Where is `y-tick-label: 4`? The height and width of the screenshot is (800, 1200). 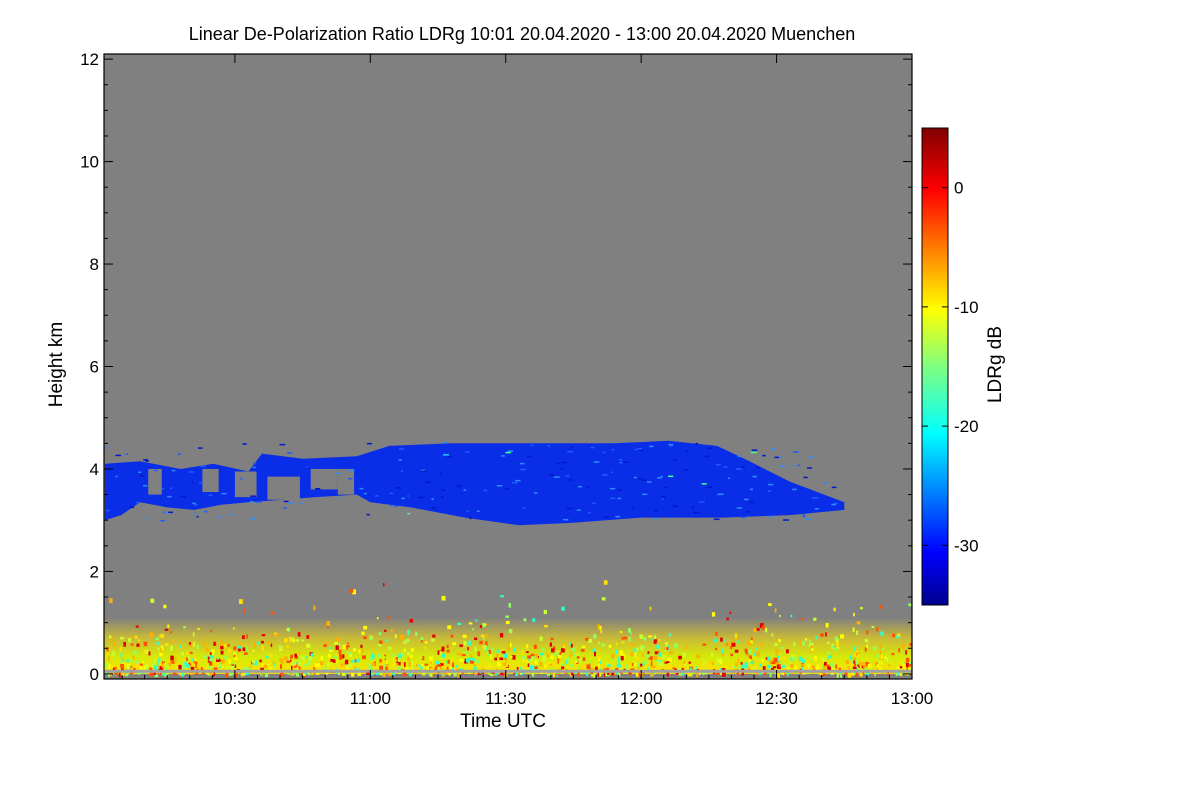 y-tick-label: 4 is located at coordinates (94, 469).